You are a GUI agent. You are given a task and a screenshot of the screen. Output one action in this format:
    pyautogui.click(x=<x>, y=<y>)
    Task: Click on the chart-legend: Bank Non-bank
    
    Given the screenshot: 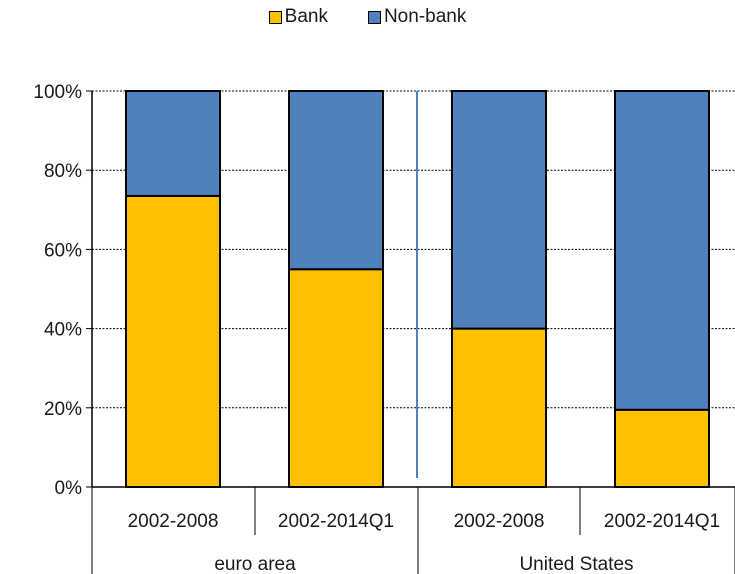 What is the action you would take?
    pyautogui.click(x=367, y=17)
    